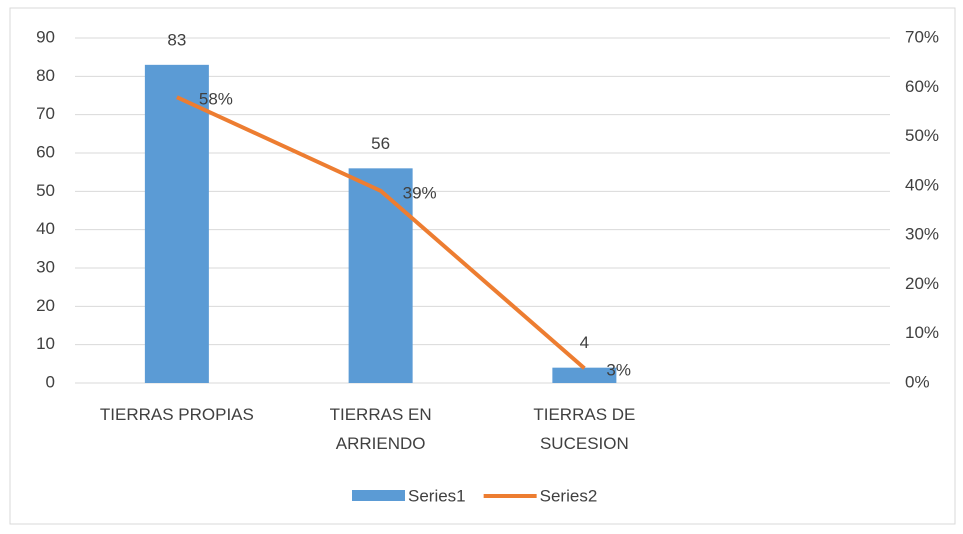 The height and width of the screenshot is (534, 963). I want to click on y-tick-label: 30, so click(45, 266).